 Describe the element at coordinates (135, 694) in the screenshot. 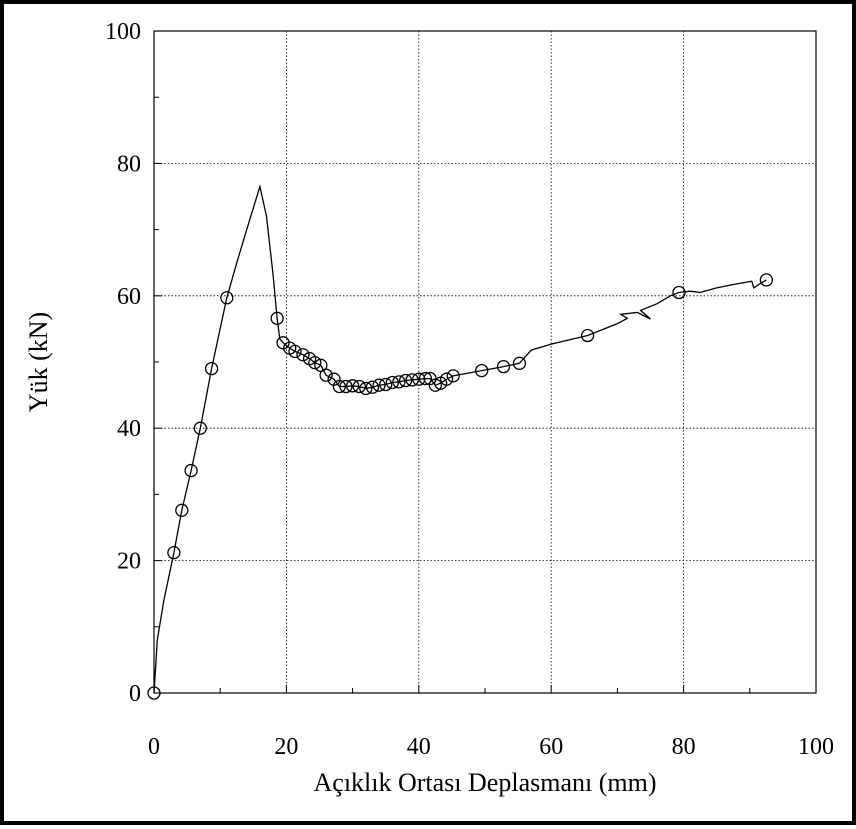

I see `y-tick-label: 0` at that location.